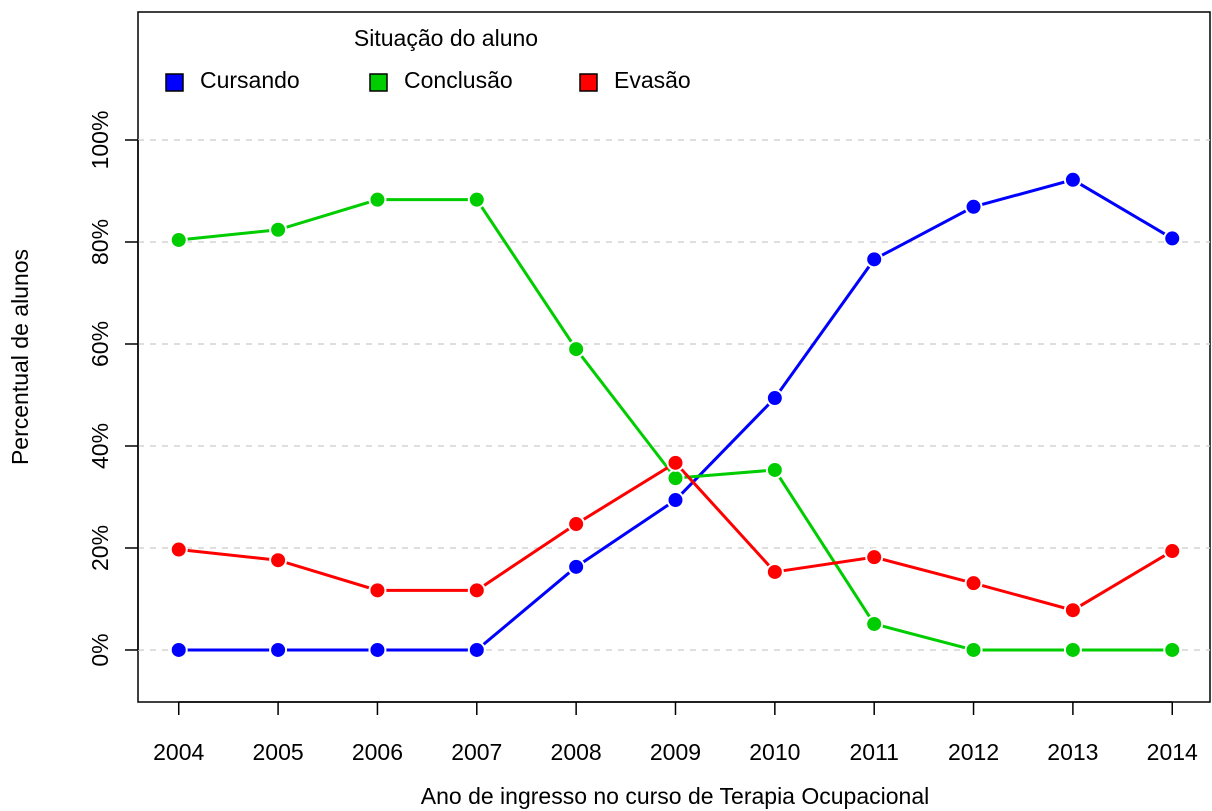  I want to click on x-tick-label: 2007, so click(476, 752).